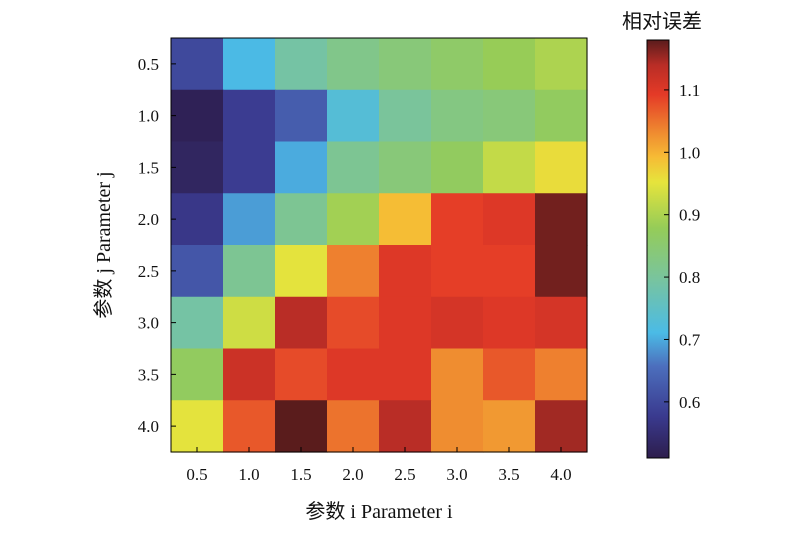 The width and height of the screenshot is (800, 536). I want to click on heatmap-cell-r3-c8, so click(561, 167).